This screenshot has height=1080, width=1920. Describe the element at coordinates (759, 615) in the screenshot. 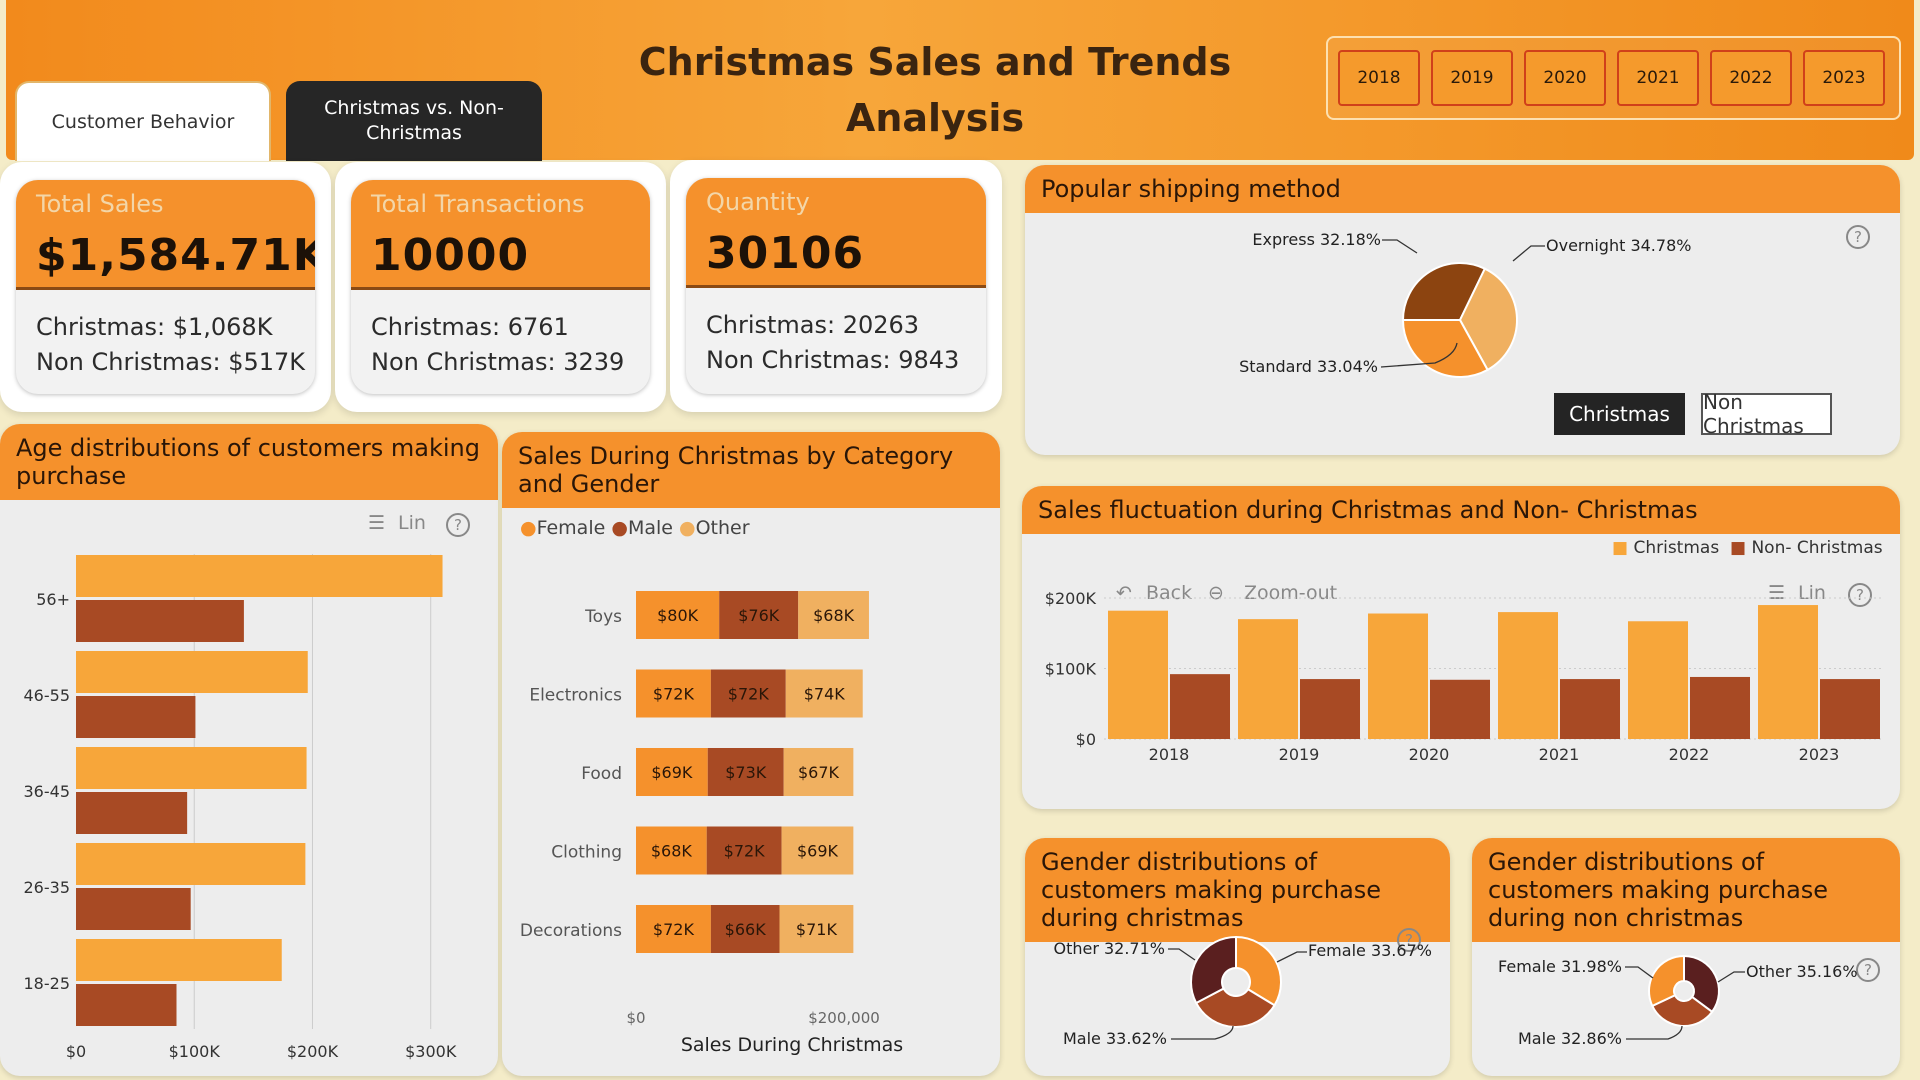

I see `data-label: $76K` at that location.